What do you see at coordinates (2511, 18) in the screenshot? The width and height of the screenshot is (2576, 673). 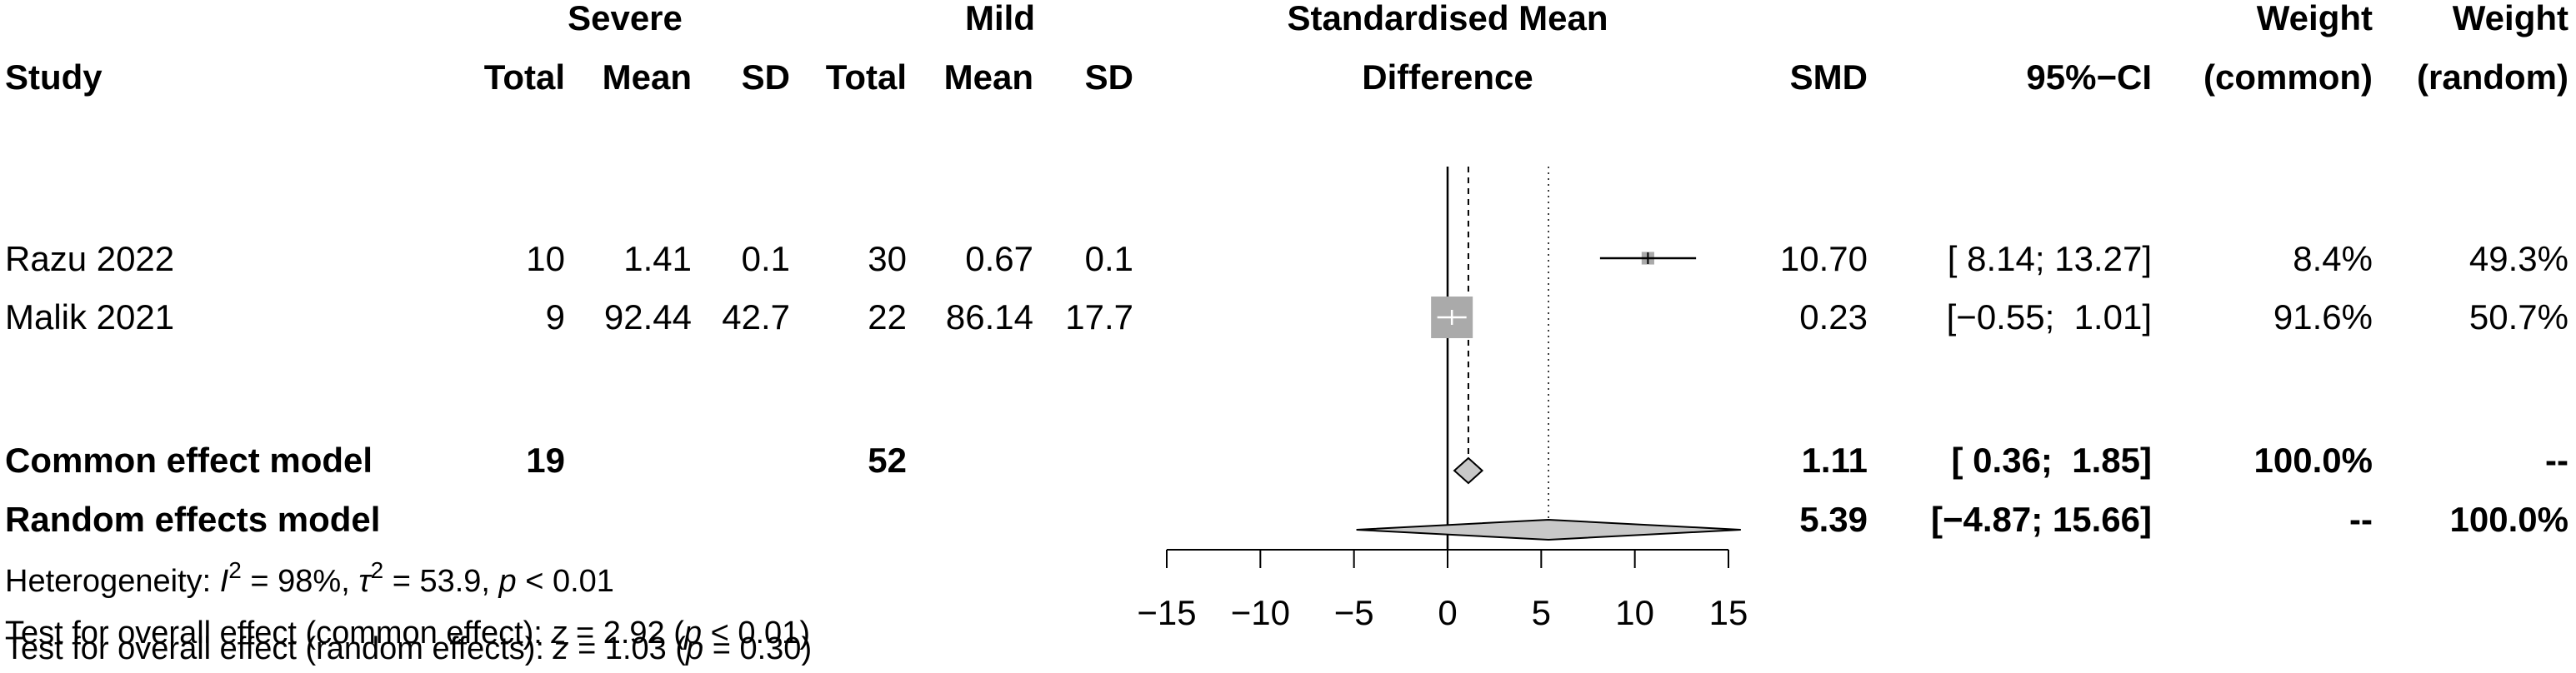 I see `header-weight-random-1: Weight` at bounding box center [2511, 18].